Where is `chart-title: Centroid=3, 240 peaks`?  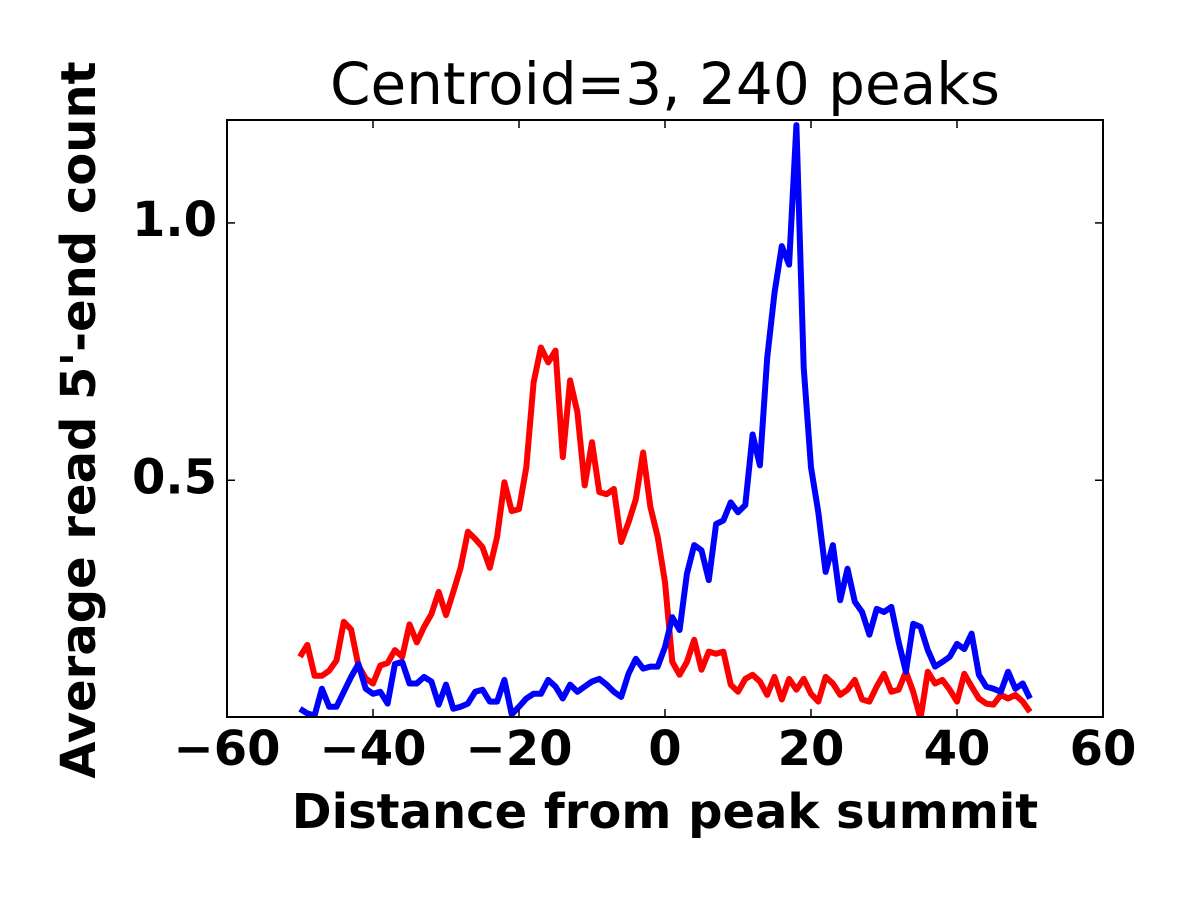
chart-title: Centroid=3, 240 peaks is located at coordinates (665, 84).